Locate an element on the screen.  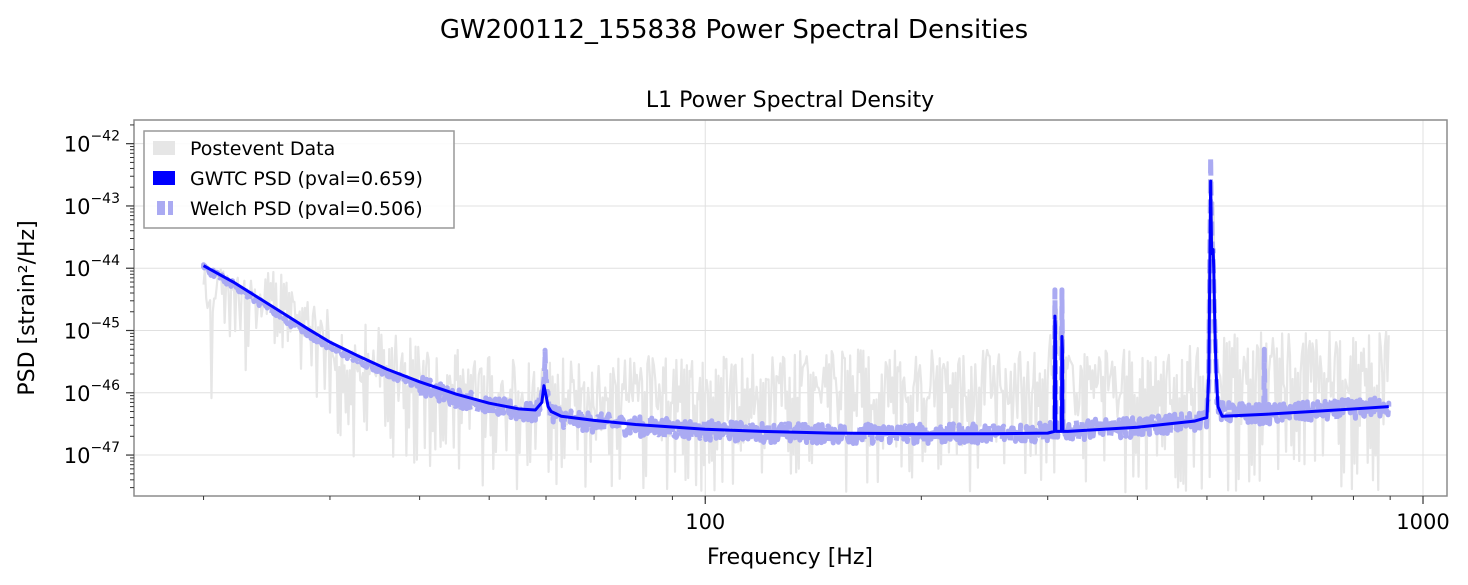
x-axis-label: Frequency [Hz] is located at coordinates (790, 557).